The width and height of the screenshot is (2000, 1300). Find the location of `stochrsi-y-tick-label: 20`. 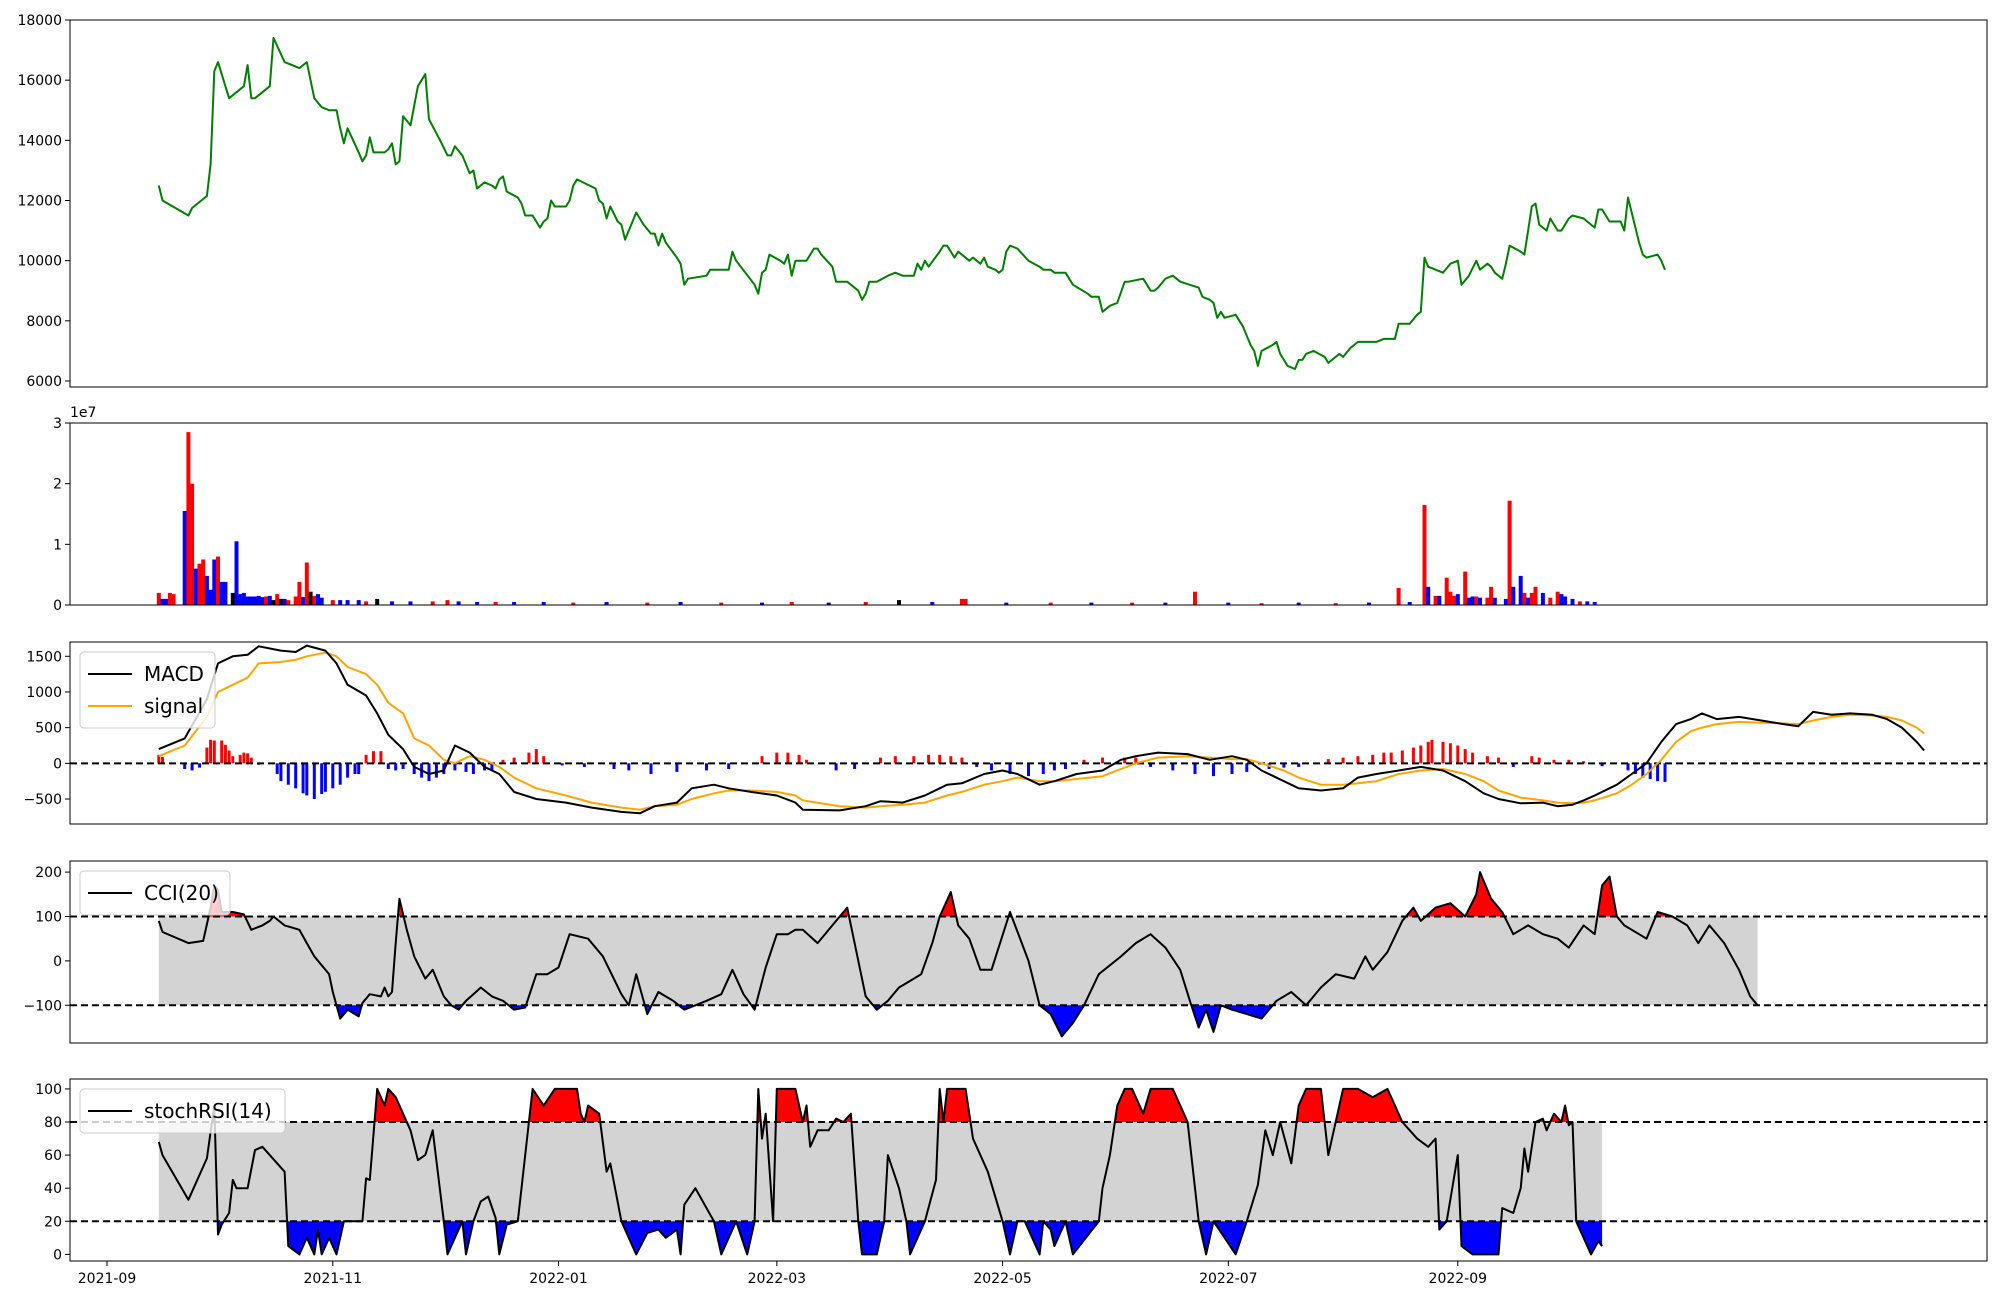

stochrsi-y-tick-label: 20 is located at coordinates (53, 1222).